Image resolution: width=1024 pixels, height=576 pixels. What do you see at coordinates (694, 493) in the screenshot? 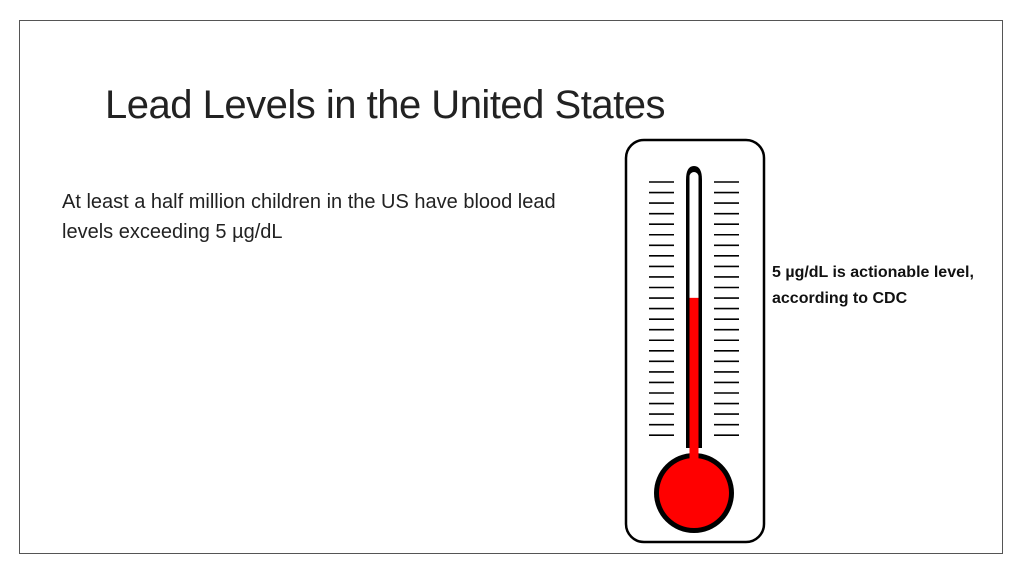
I see `thermometer-bulb` at bounding box center [694, 493].